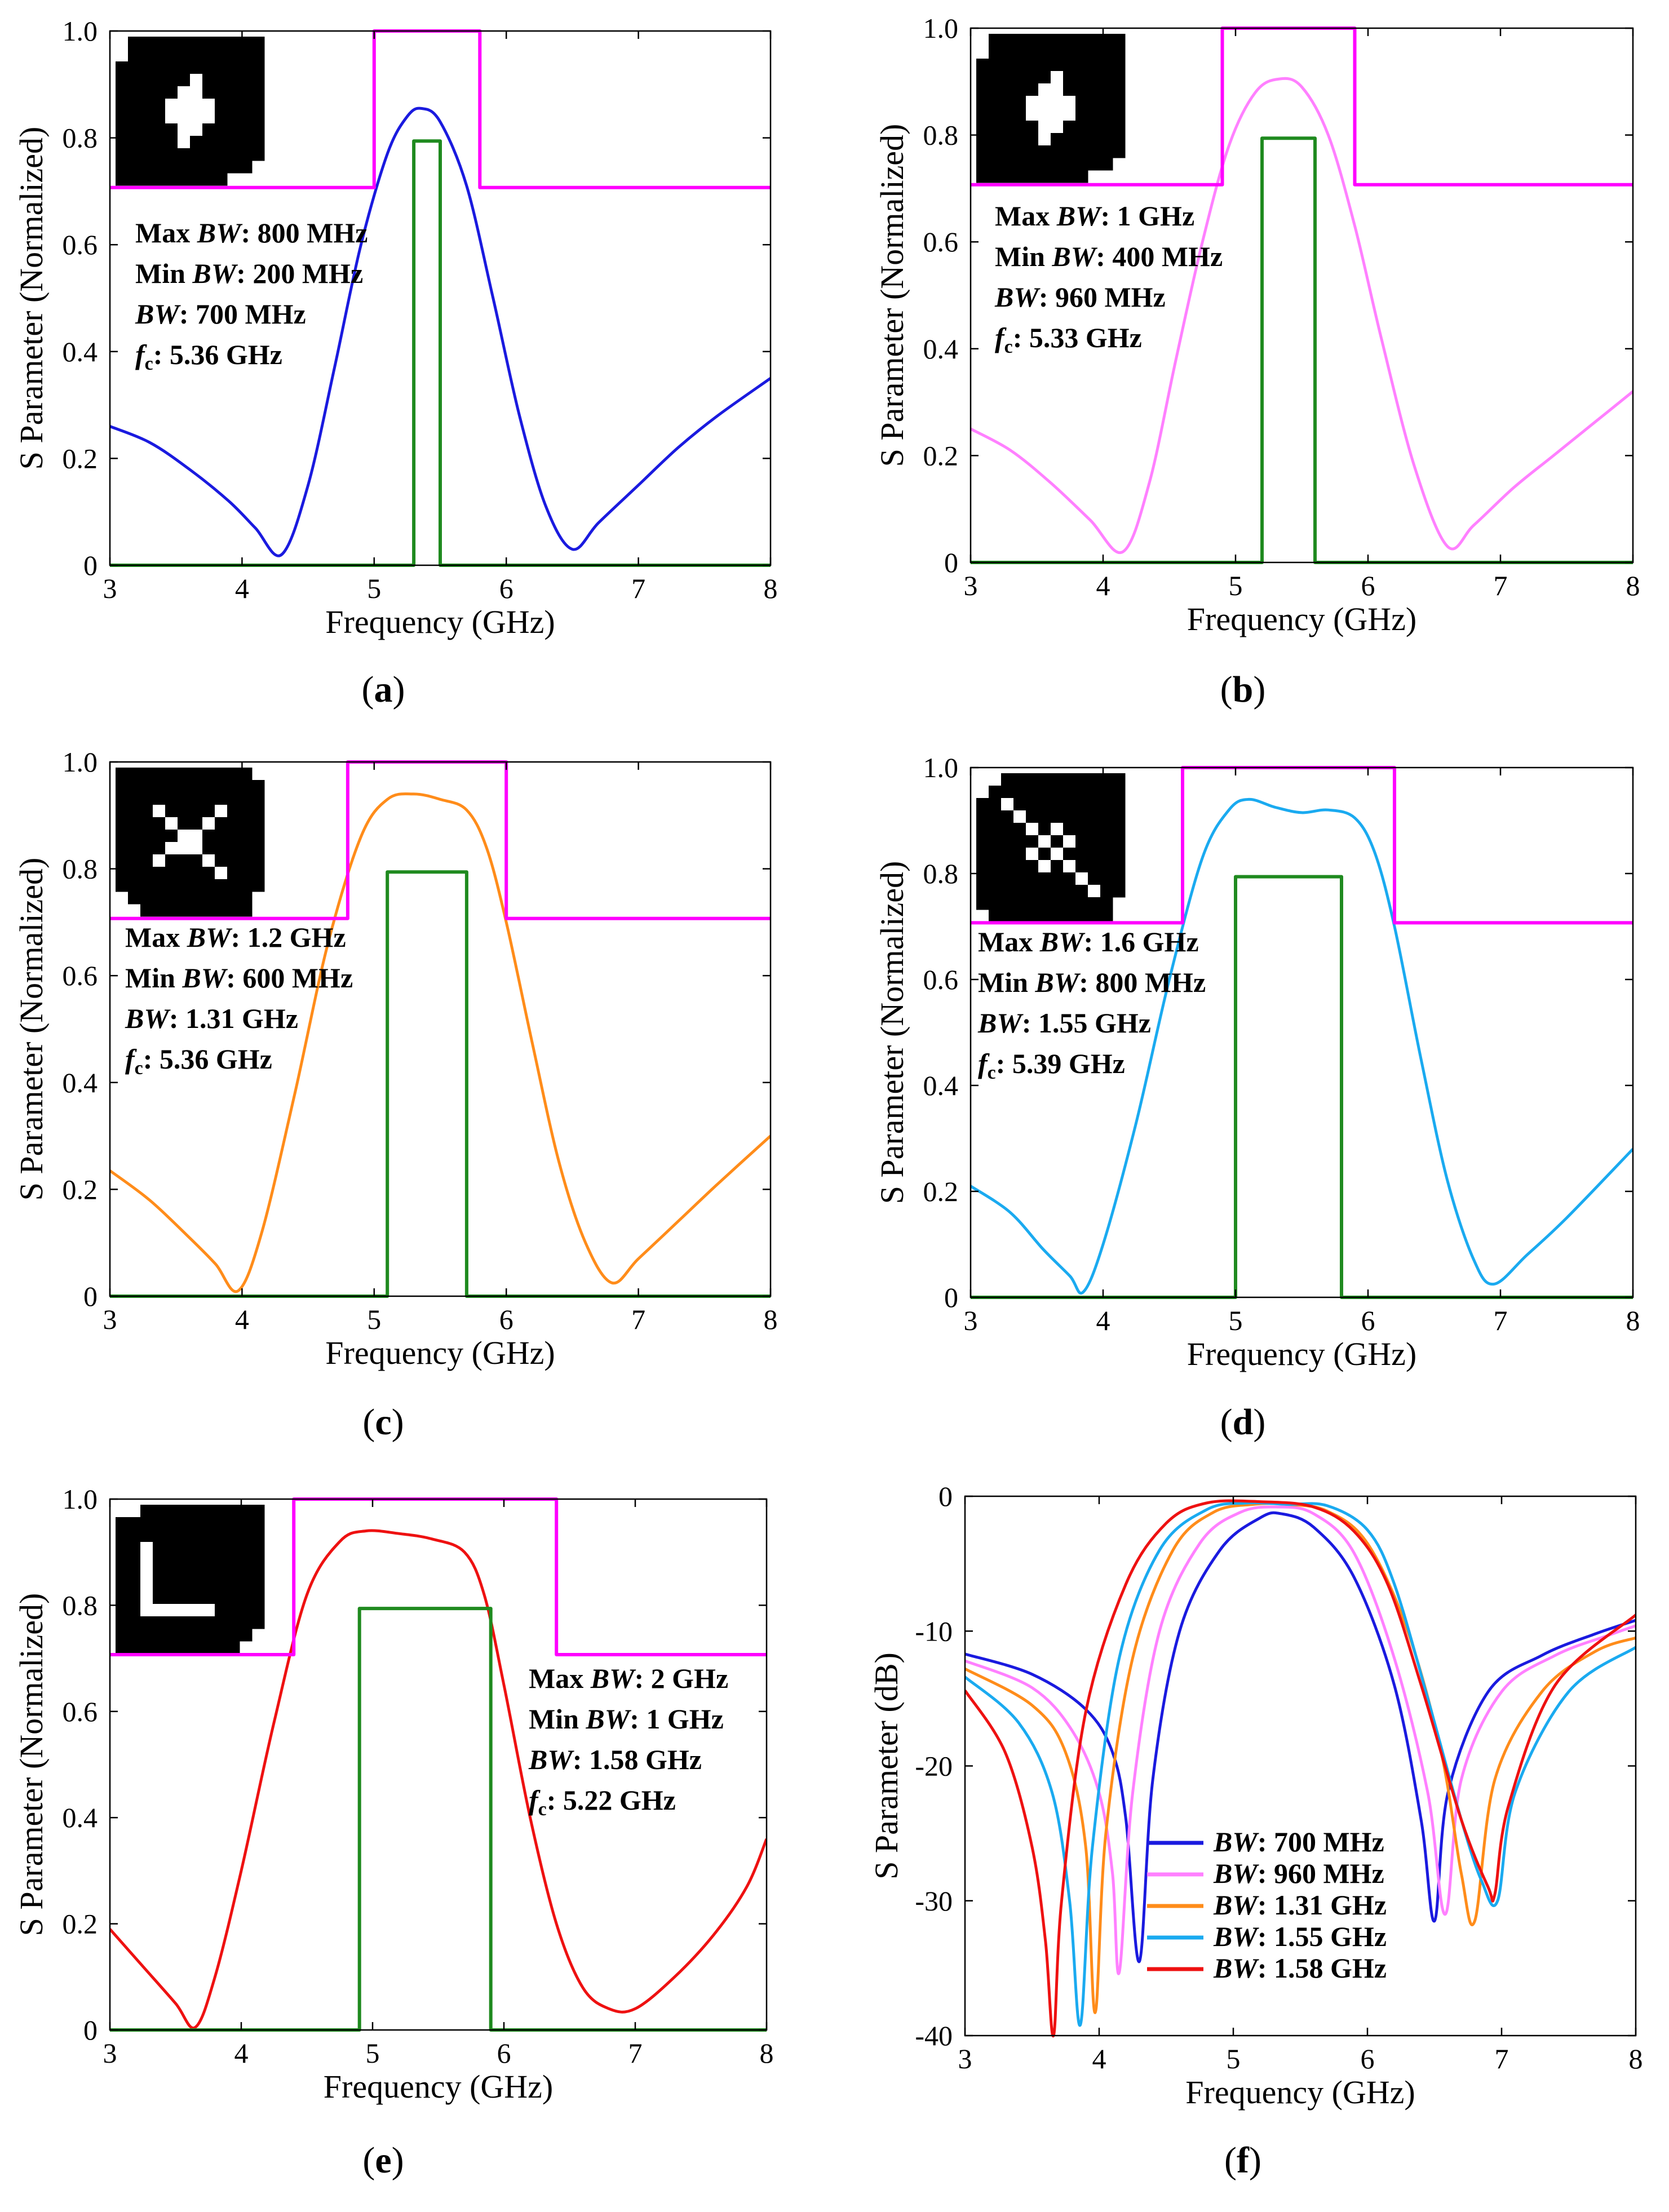 This screenshot has height=2212, width=1669. Describe the element at coordinates (1300, 1737) in the screenshot. I see `series-line-bw-700-mhz` at that location.